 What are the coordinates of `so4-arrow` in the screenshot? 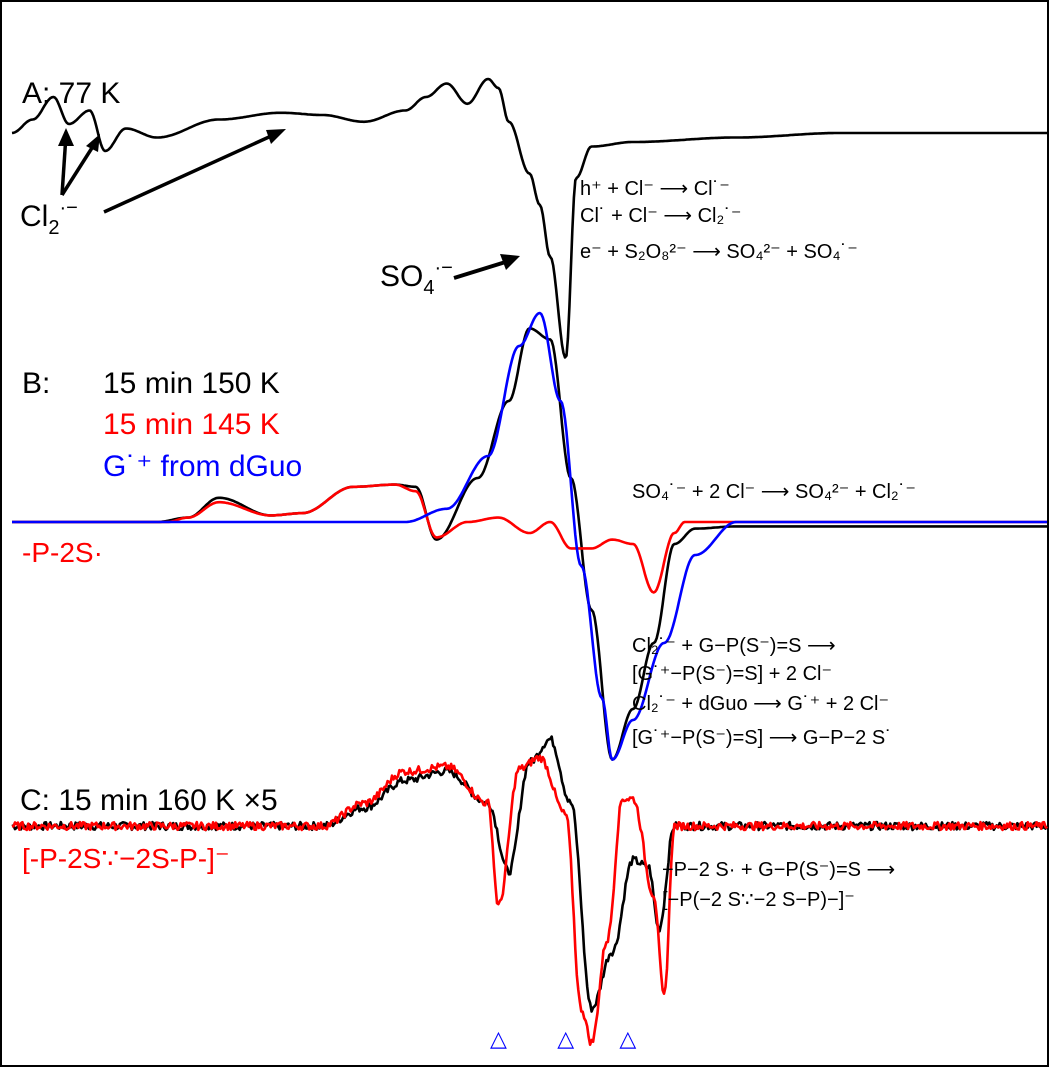 It's located at (483, 269).